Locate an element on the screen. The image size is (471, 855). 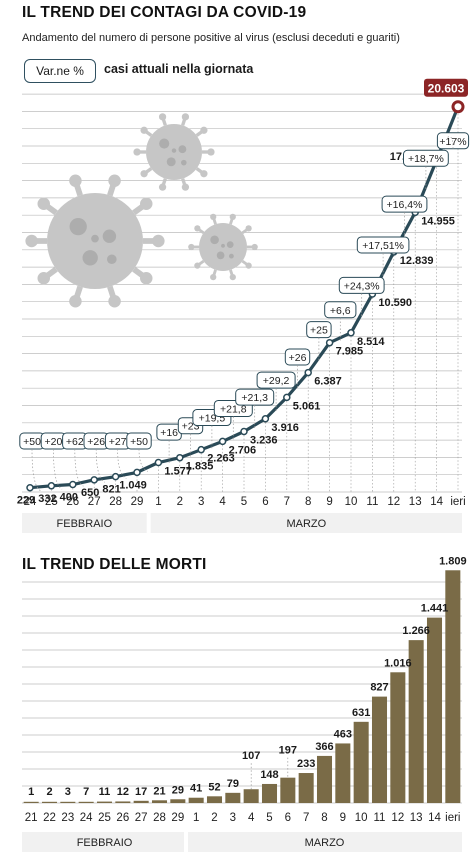
x-tick-label: ieri is located at coordinates (452, 818).